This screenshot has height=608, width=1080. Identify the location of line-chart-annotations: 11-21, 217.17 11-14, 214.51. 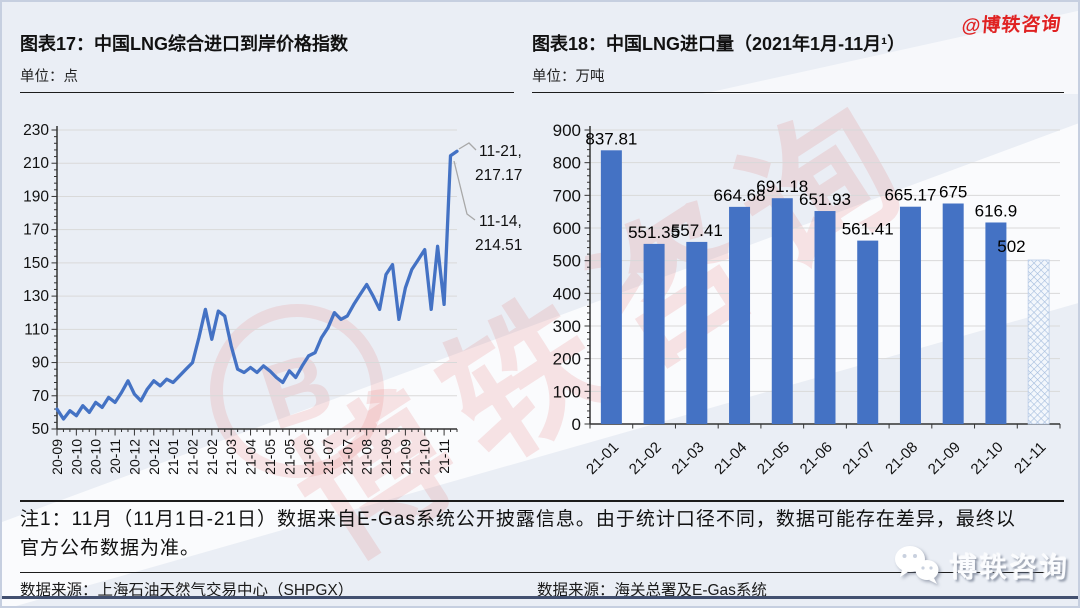
(487, 198).